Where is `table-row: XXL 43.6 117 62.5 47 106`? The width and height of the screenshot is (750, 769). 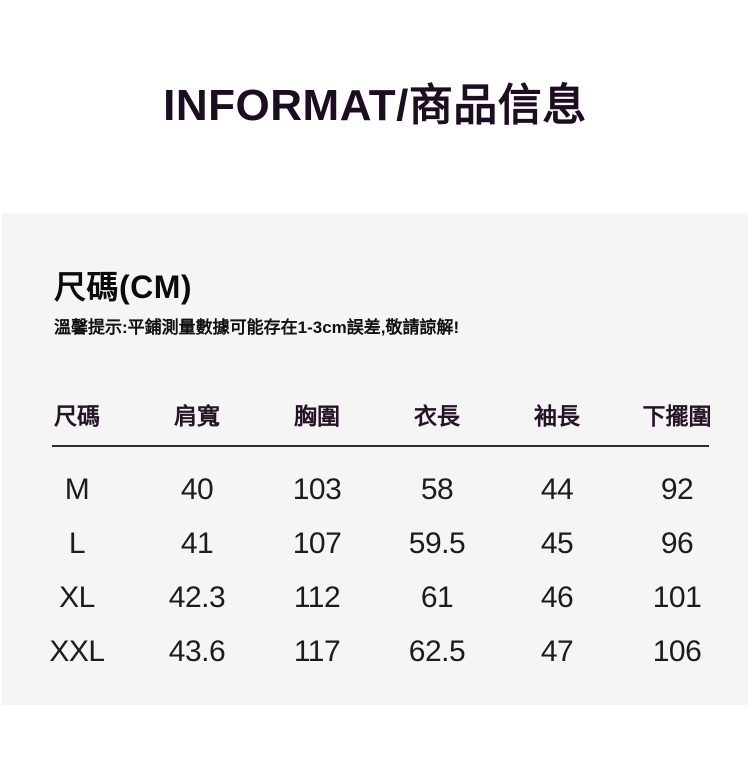 table-row: XXL 43.6 117 62.5 47 106 is located at coordinates (377, 652).